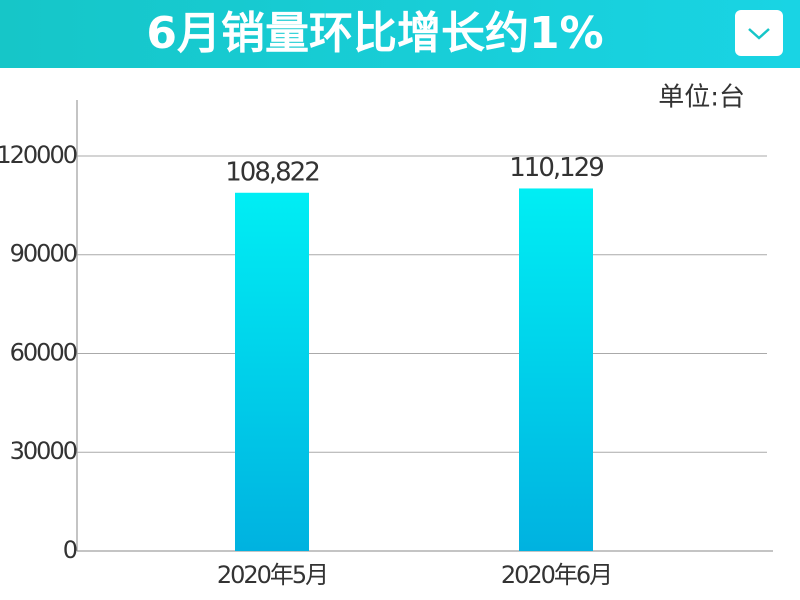 This screenshot has height=600, width=800. Describe the element at coordinates (43, 254) in the screenshot. I see `y-tick-label: 90000` at that location.